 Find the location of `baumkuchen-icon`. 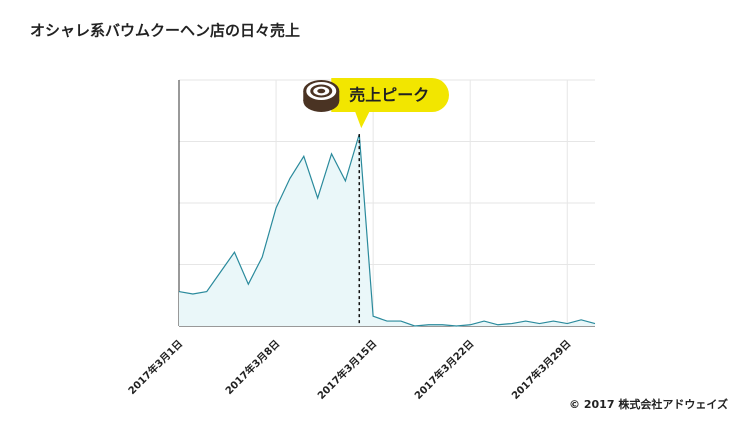

baumkuchen-icon is located at coordinates (321, 96).